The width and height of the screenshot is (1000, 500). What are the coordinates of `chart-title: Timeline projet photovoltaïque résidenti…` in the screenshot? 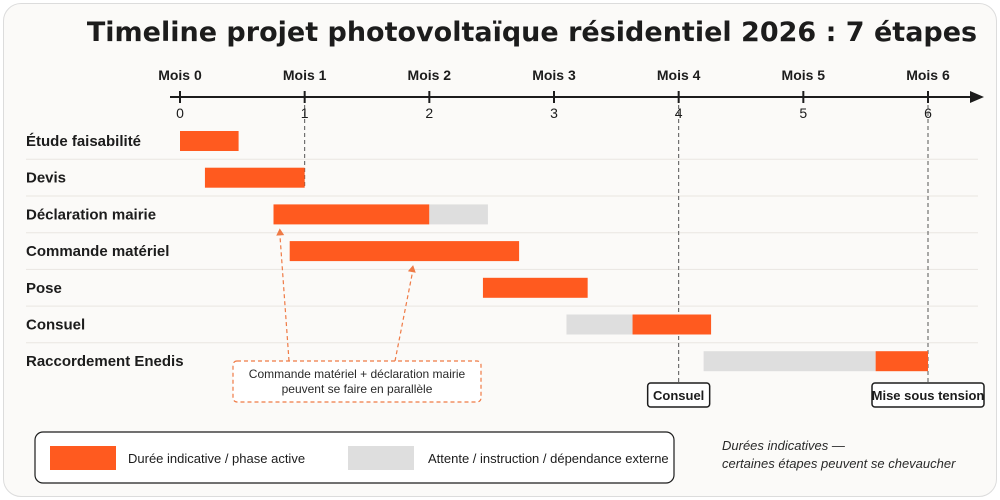 It's located at (532, 32).